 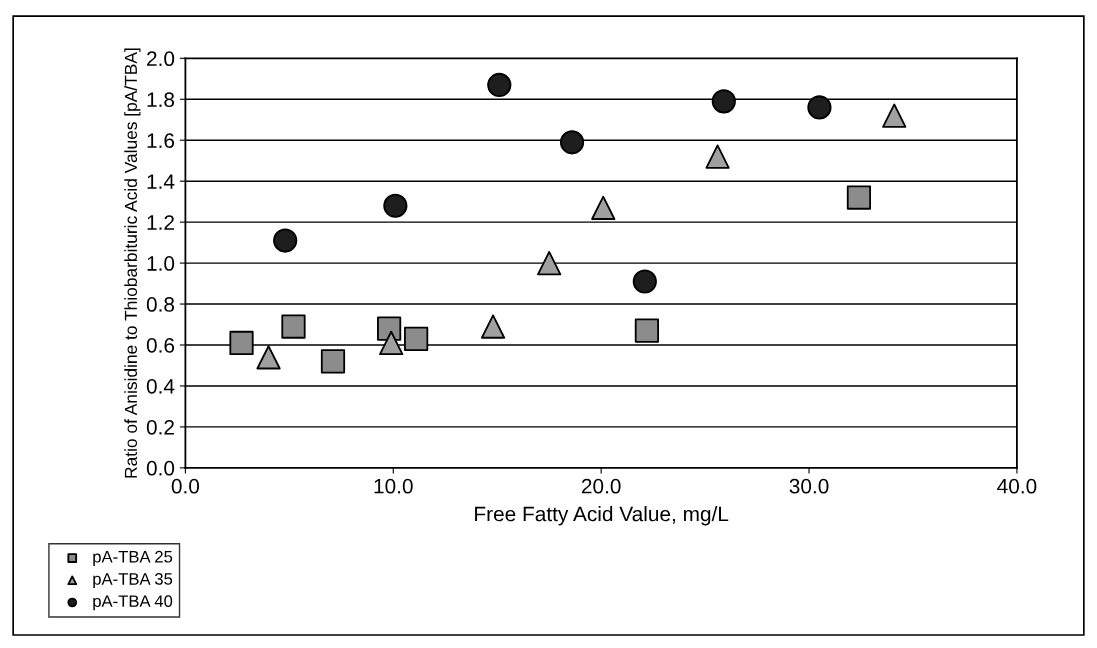 I want to click on x-tick-label: 30.0, so click(x=809, y=486).